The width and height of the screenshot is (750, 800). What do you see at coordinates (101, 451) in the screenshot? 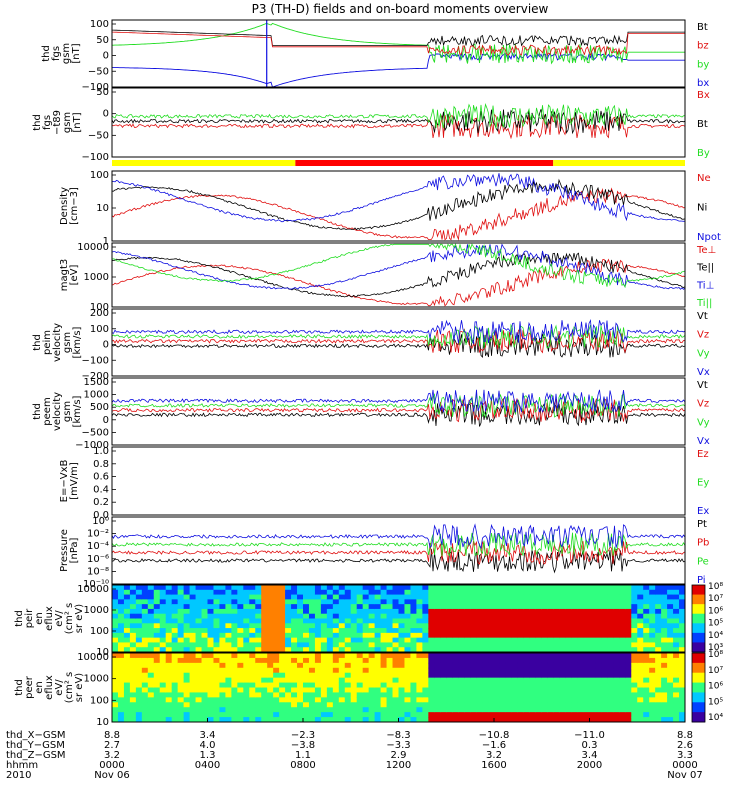
I see `y-tick-label: 1.0` at bounding box center [101, 451].